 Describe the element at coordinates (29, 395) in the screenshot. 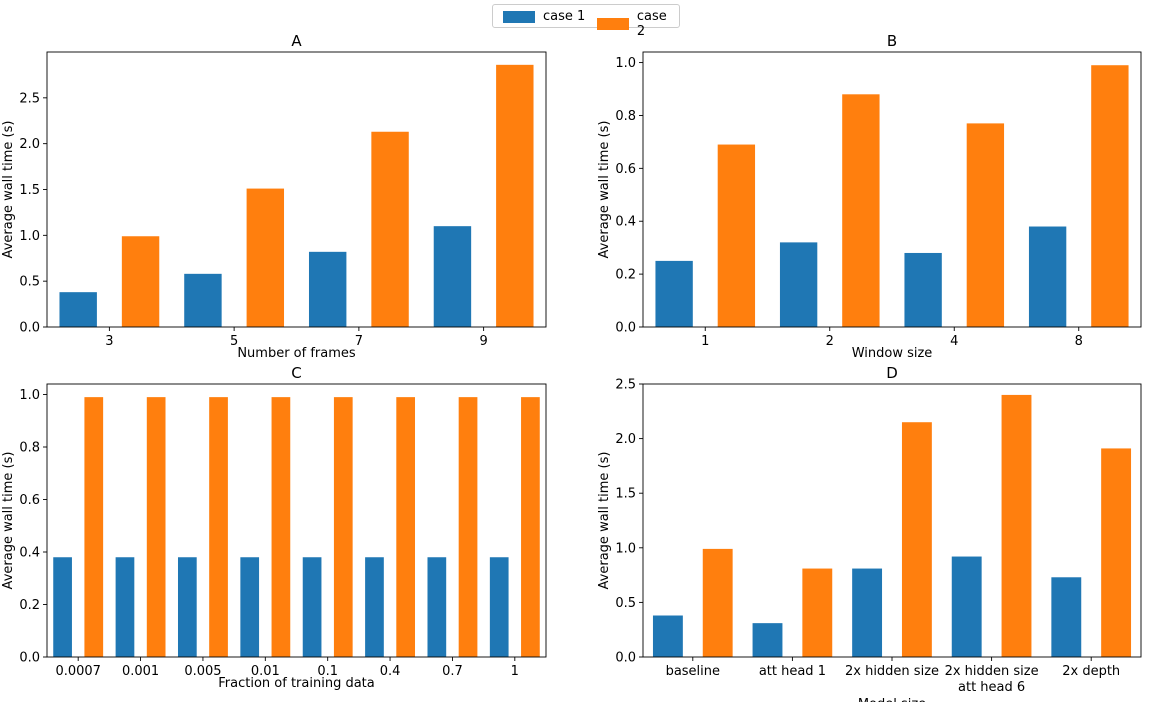

I see `ytick-label-c-5: 1.0` at that location.